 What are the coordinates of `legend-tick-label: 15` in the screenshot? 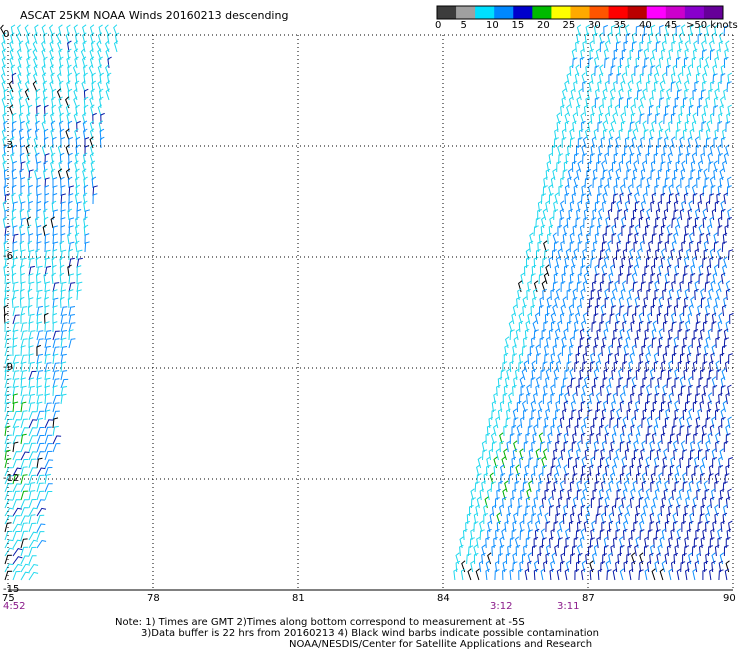 It's located at (518, 25).